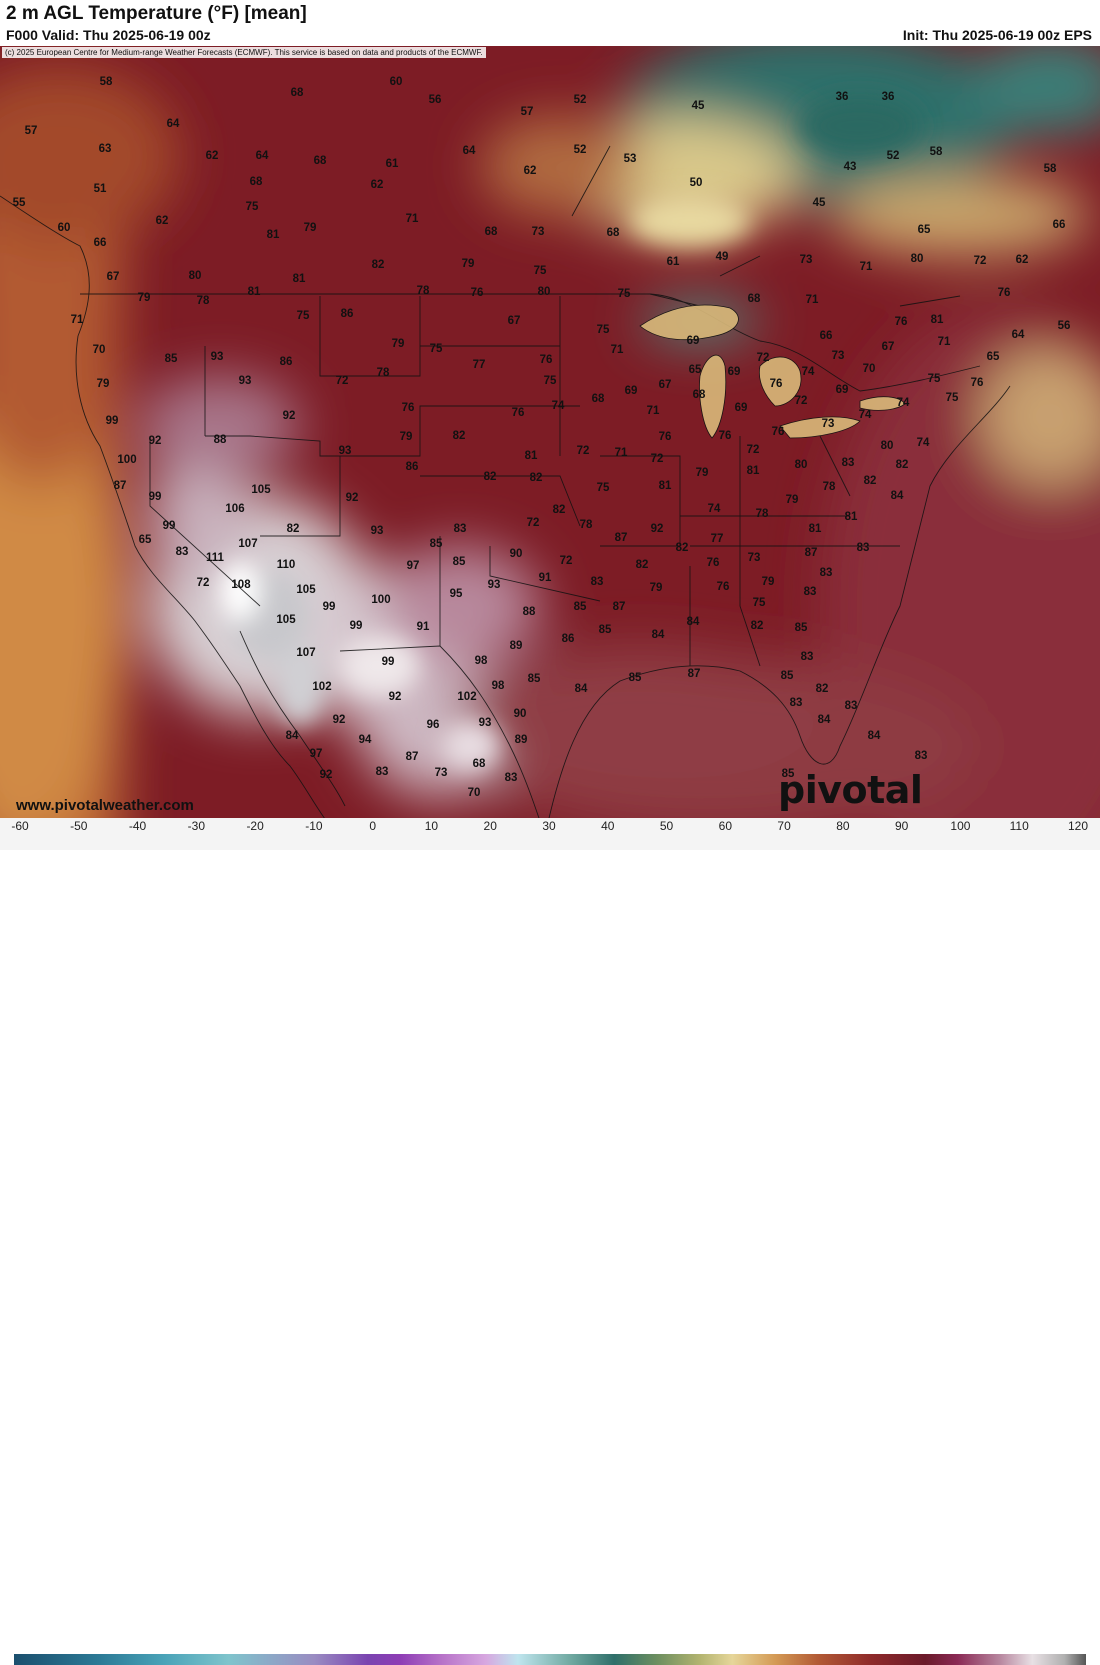 Image resolution: width=1100 pixels, height=1665 pixels. What do you see at coordinates (145, 540) in the screenshot?
I see `temperature-value: 65` at bounding box center [145, 540].